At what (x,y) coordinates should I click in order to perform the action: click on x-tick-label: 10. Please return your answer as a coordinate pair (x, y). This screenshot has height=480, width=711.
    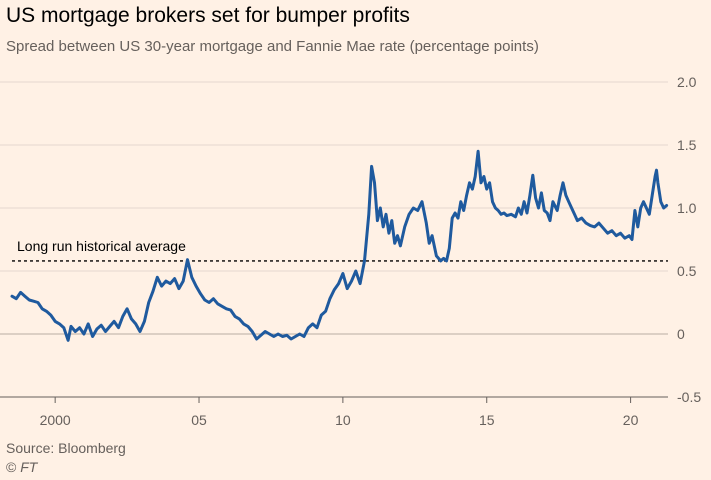
    Looking at the image, I should click on (343, 420).